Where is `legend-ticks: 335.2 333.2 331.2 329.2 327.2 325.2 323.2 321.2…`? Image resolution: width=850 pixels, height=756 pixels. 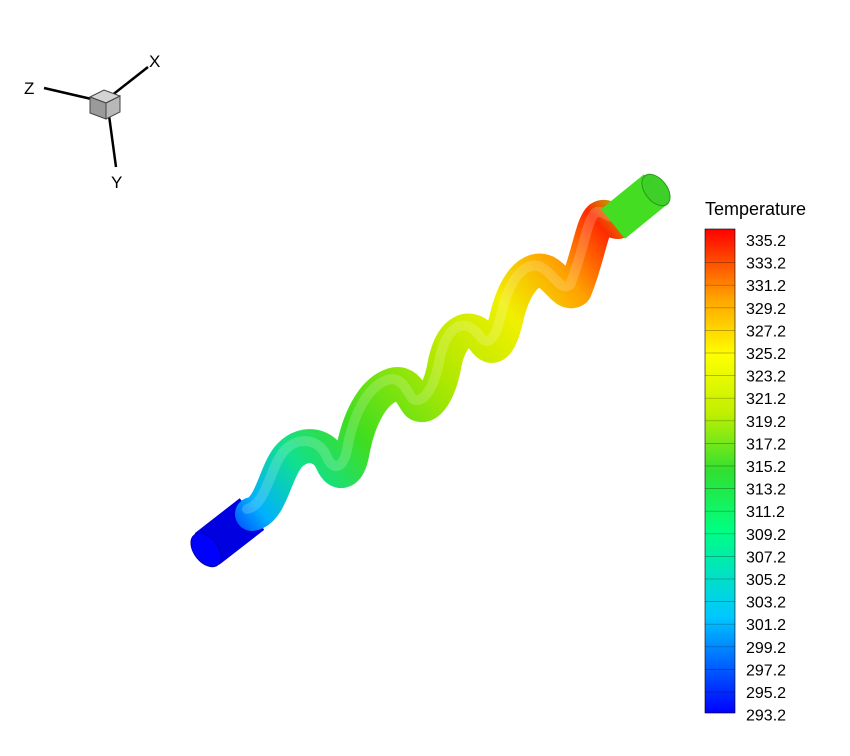
legend-ticks: 335.2 333.2 331.2 329.2 327.2 325.2 323.2 321.2… is located at coordinates (745, 479).